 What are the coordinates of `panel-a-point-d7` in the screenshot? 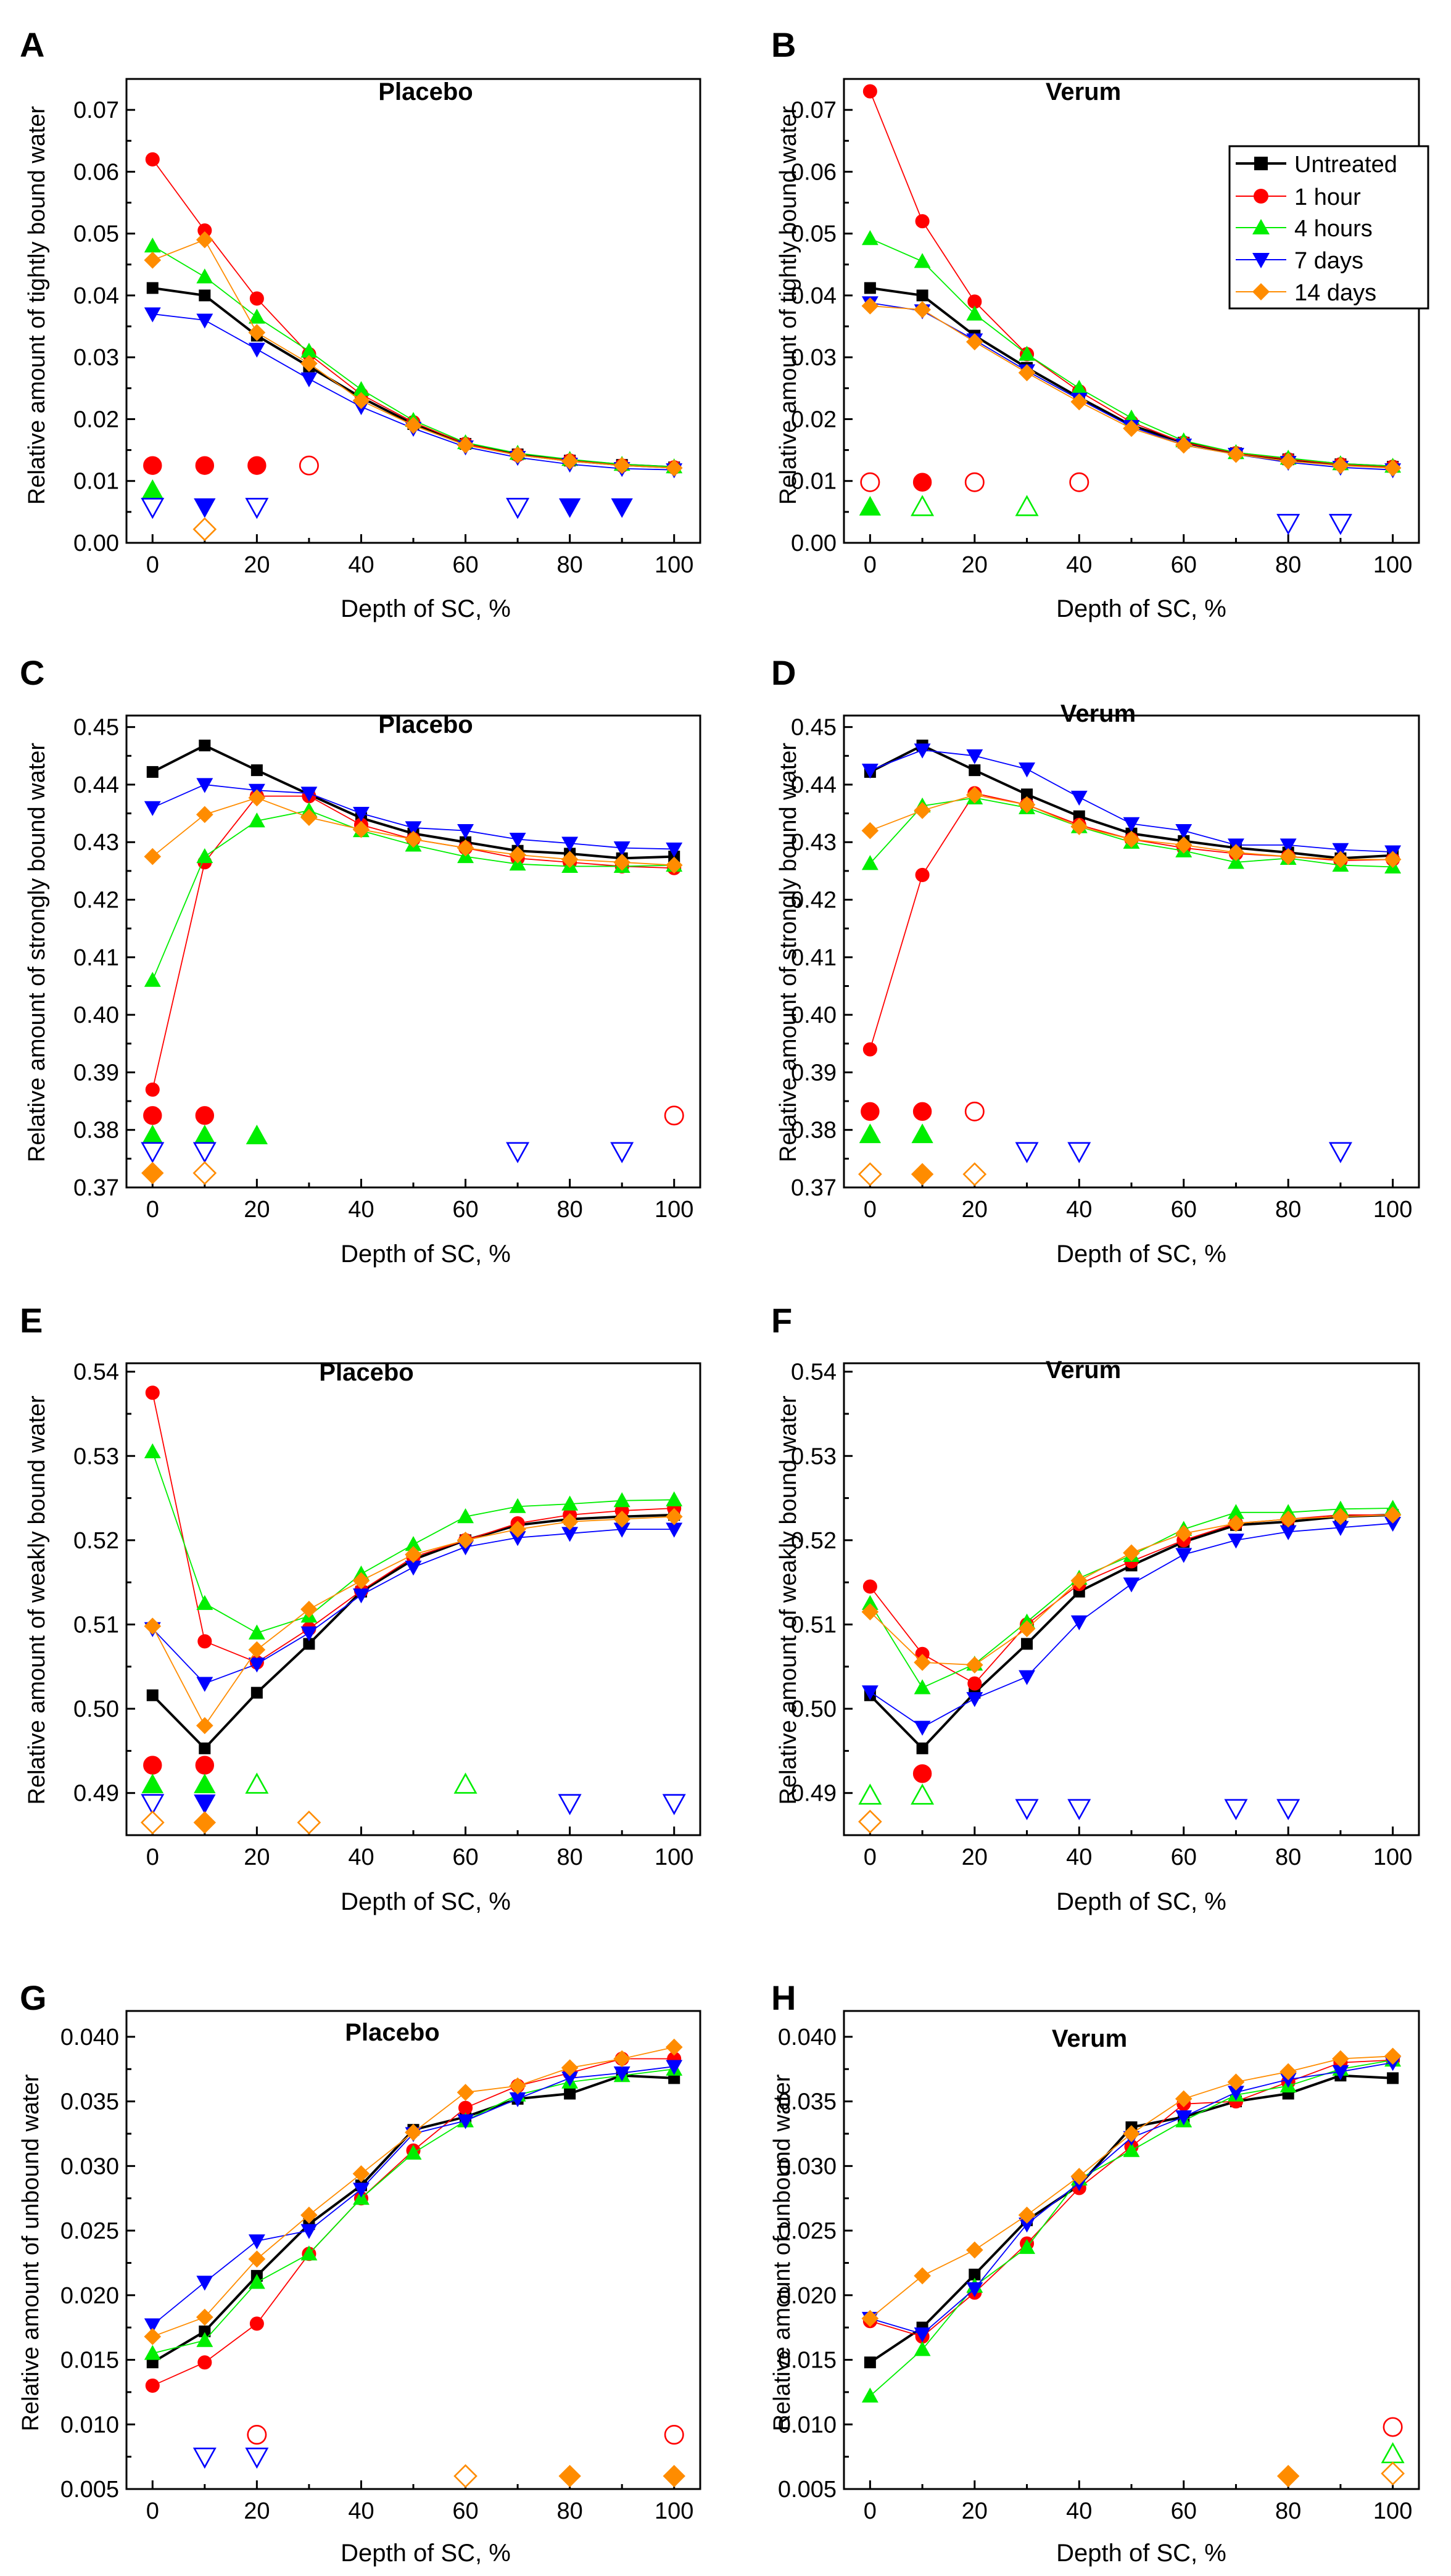 It's located at (309, 380).